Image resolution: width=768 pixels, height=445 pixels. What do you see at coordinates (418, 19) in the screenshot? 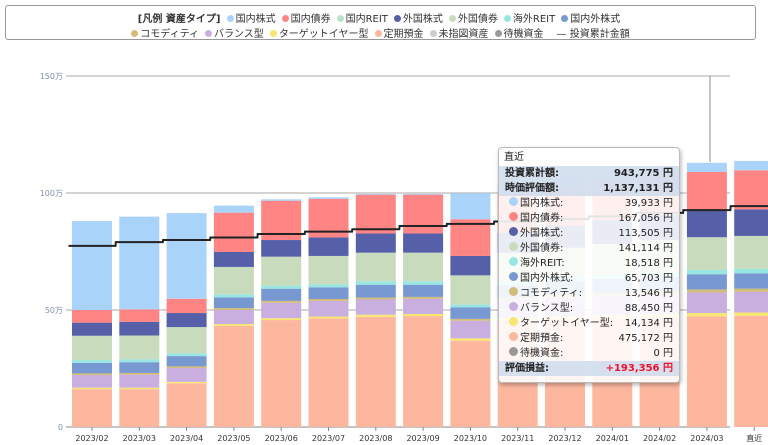
I see `legend-item: 外国株式` at bounding box center [418, 19].